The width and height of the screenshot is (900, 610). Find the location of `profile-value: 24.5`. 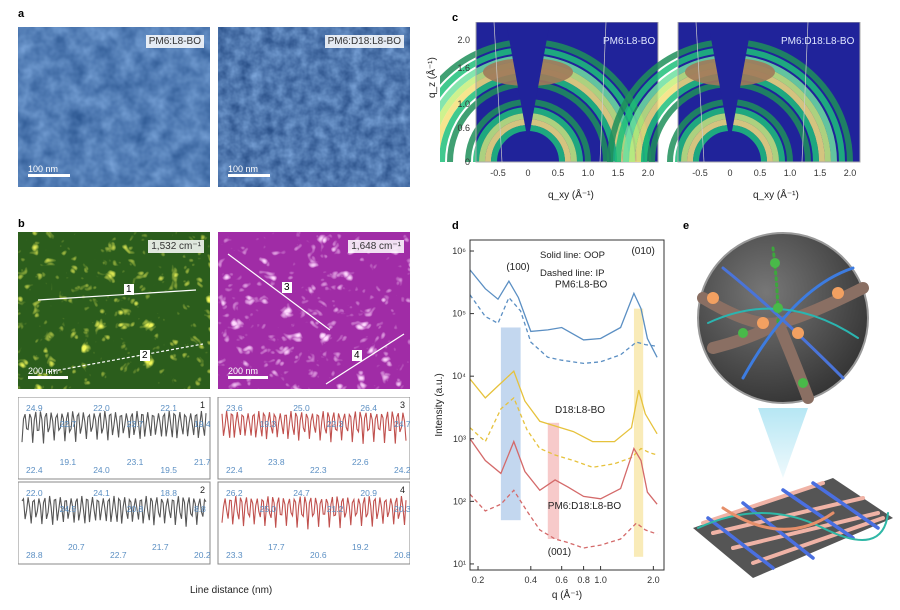

profile-value: 24.5 is located at coordinates (68, 509).